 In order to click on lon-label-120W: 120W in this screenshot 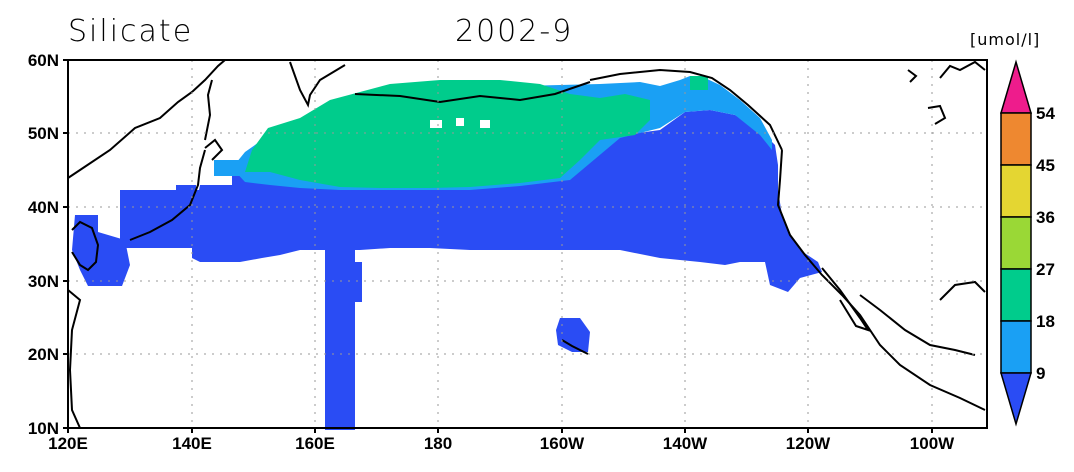, I will do `click(808, 443)`.